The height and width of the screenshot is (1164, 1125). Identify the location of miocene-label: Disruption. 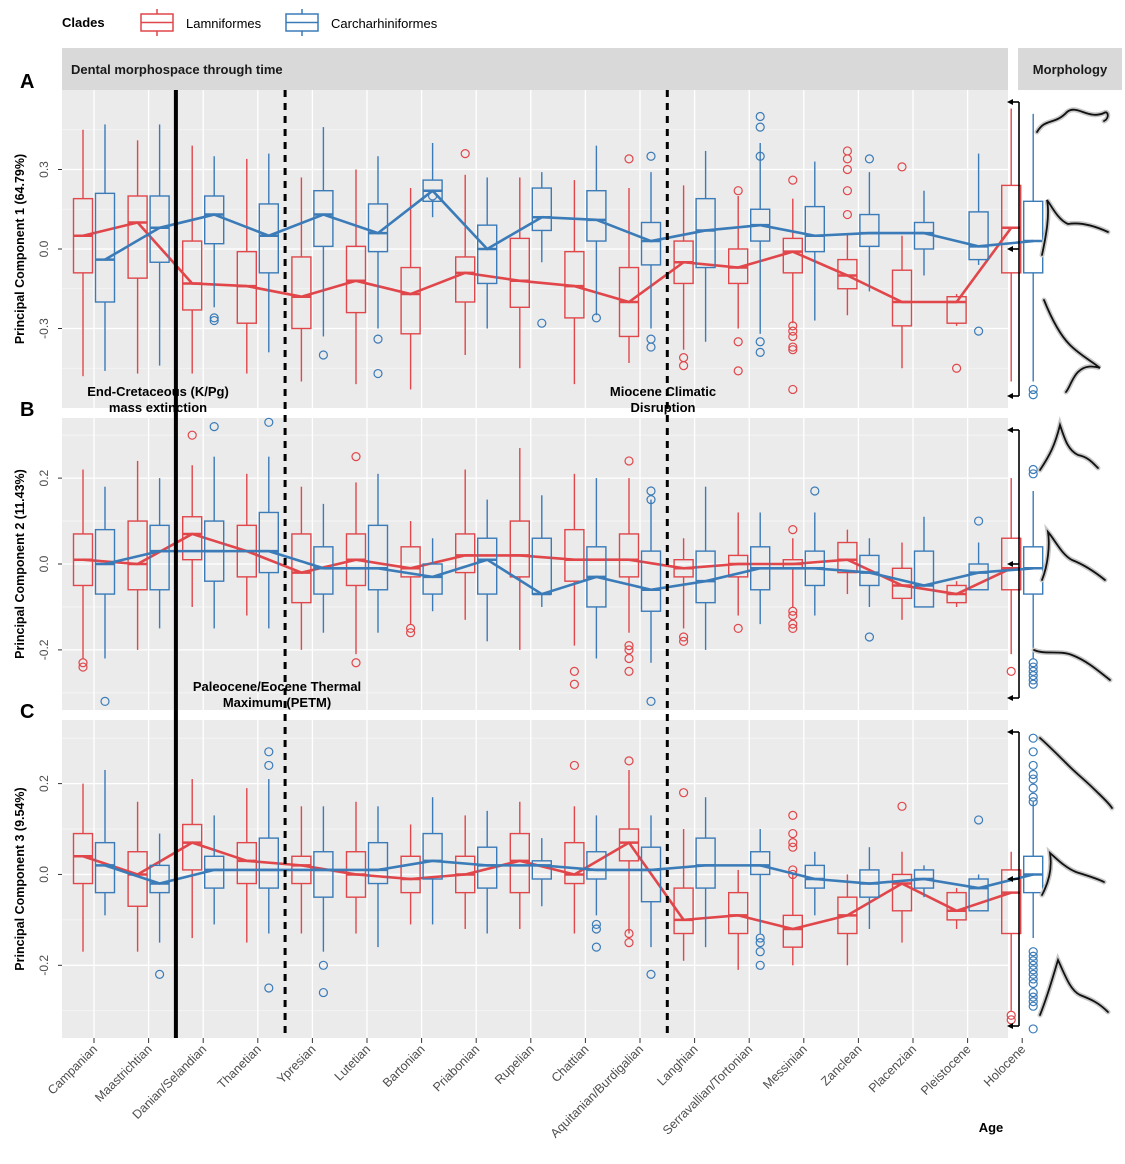
(663, 407).